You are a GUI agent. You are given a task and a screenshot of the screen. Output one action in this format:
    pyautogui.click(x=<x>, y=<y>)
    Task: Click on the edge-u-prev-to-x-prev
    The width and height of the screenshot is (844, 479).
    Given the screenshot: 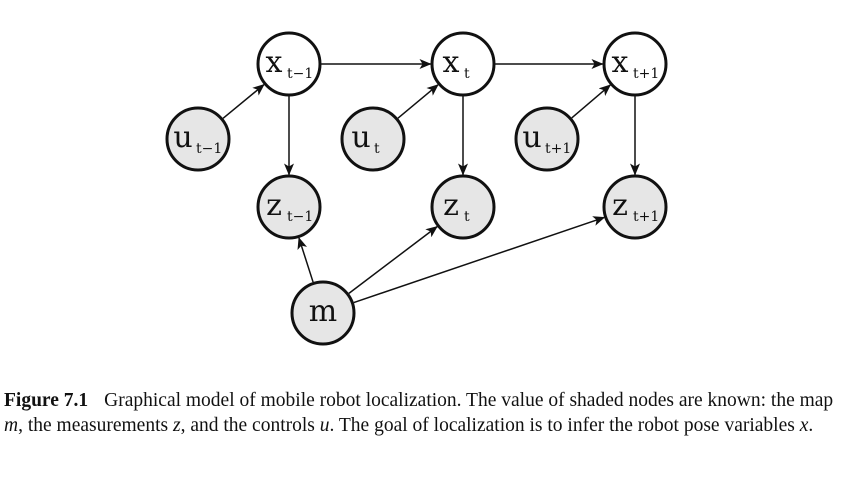 What is the action you would take?
    pyautogui.click(x=243, y=101)
    